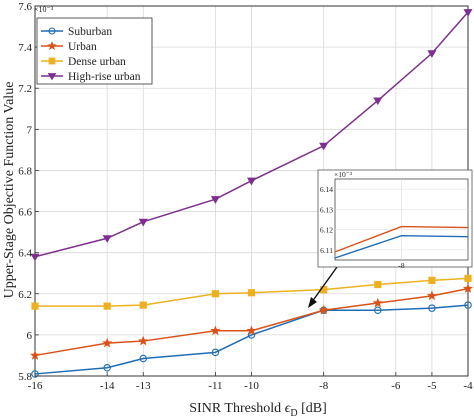 The width and height of the screenshot is (474, 419). I want to click on y-tick-label: 6.4, so click(25, 254).